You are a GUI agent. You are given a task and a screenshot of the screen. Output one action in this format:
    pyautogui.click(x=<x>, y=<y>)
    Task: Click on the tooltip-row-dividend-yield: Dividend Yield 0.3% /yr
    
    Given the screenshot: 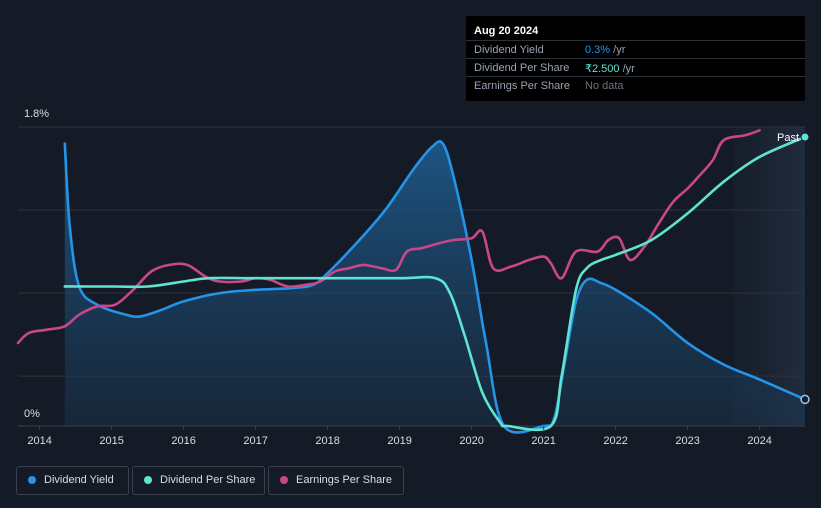 What is the action you would take?
    pyautogui.click(x=635, y=49)
    